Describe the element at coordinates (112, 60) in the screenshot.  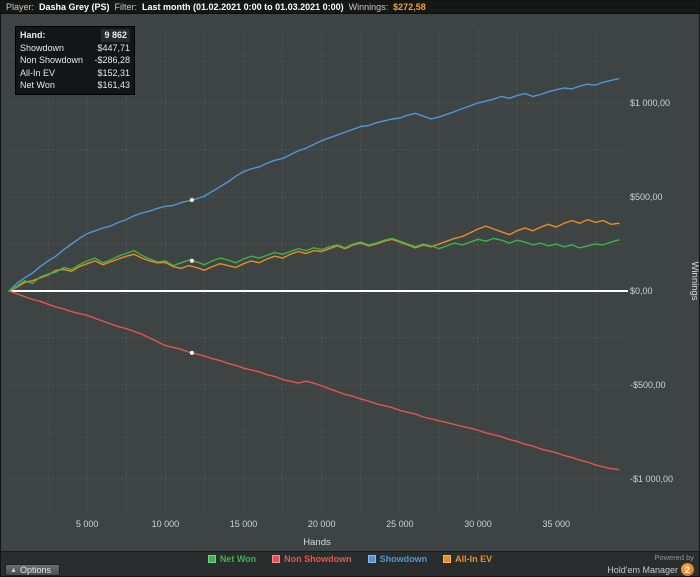
I see `non-showdown-value: -$286,28` at that location.